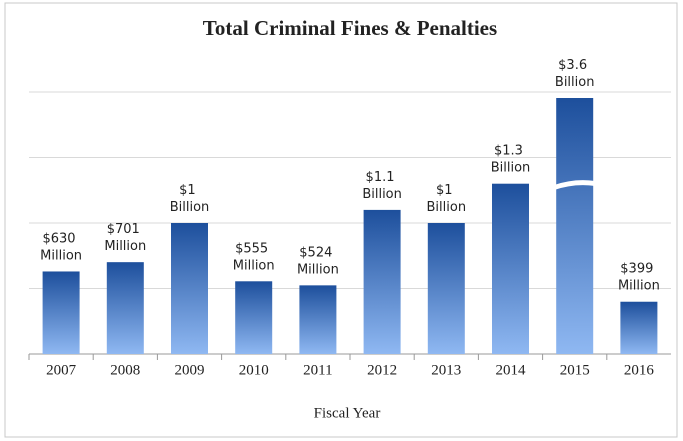  What do you see at coordinates (382, 370) in the screenshot?
I see `x-tick-label: 2012` at bounding box center [382, 370].